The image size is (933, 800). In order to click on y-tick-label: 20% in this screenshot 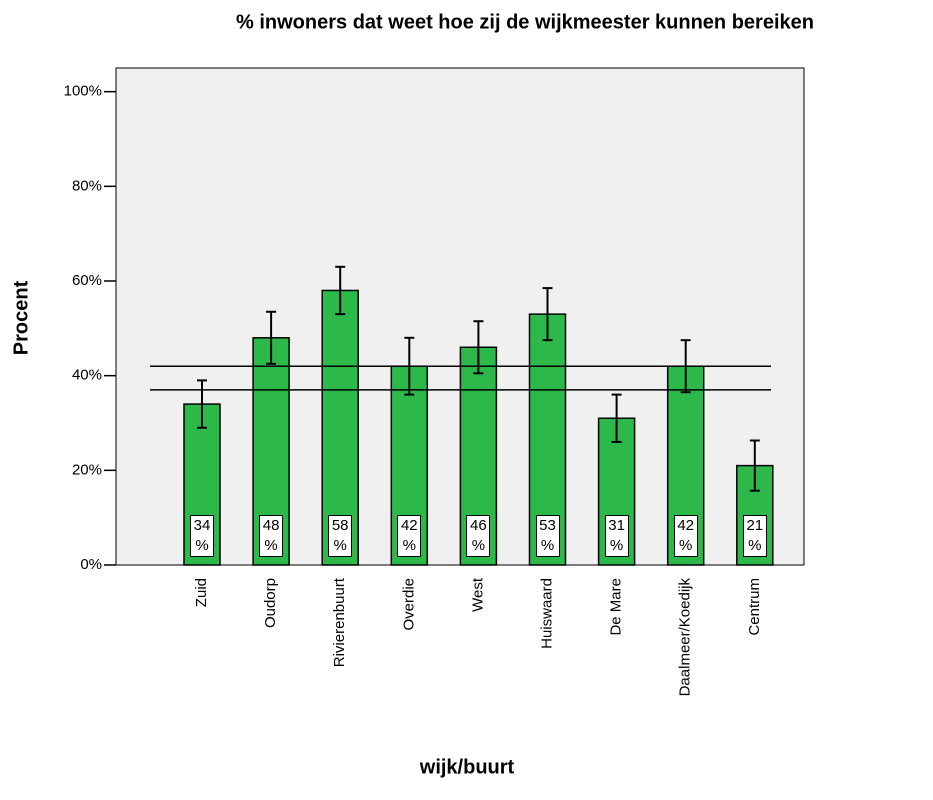, I will do `click(87, 469)`.